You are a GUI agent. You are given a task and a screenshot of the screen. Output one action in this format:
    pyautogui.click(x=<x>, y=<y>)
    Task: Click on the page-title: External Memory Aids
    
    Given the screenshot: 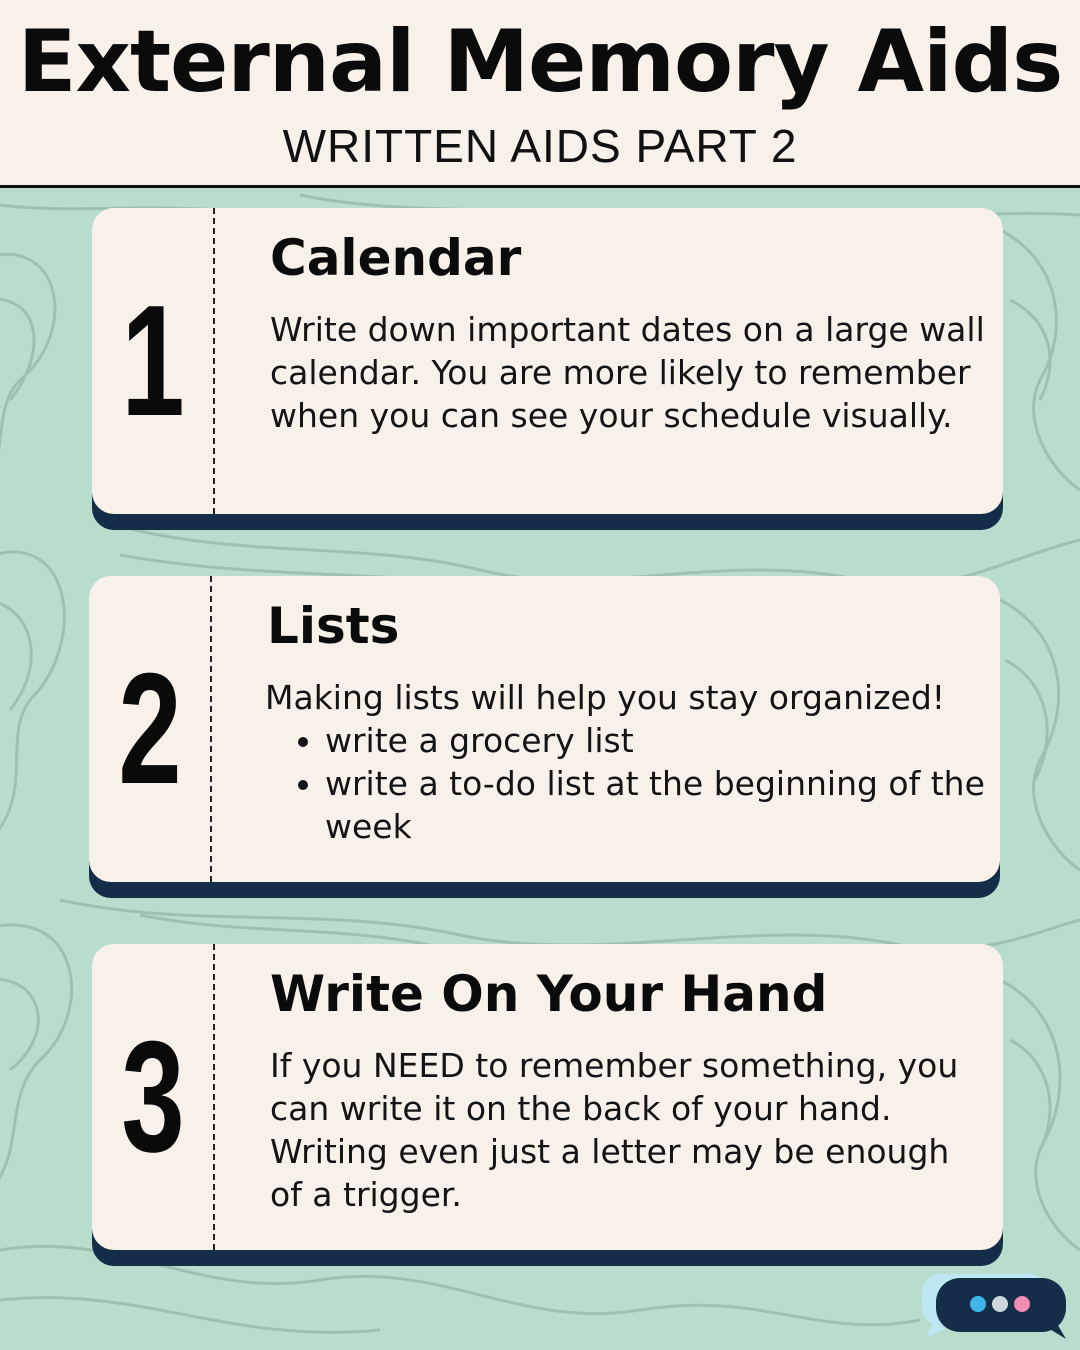 What is the action you would take?
    pyautogui.click(x=540, y=62)
    